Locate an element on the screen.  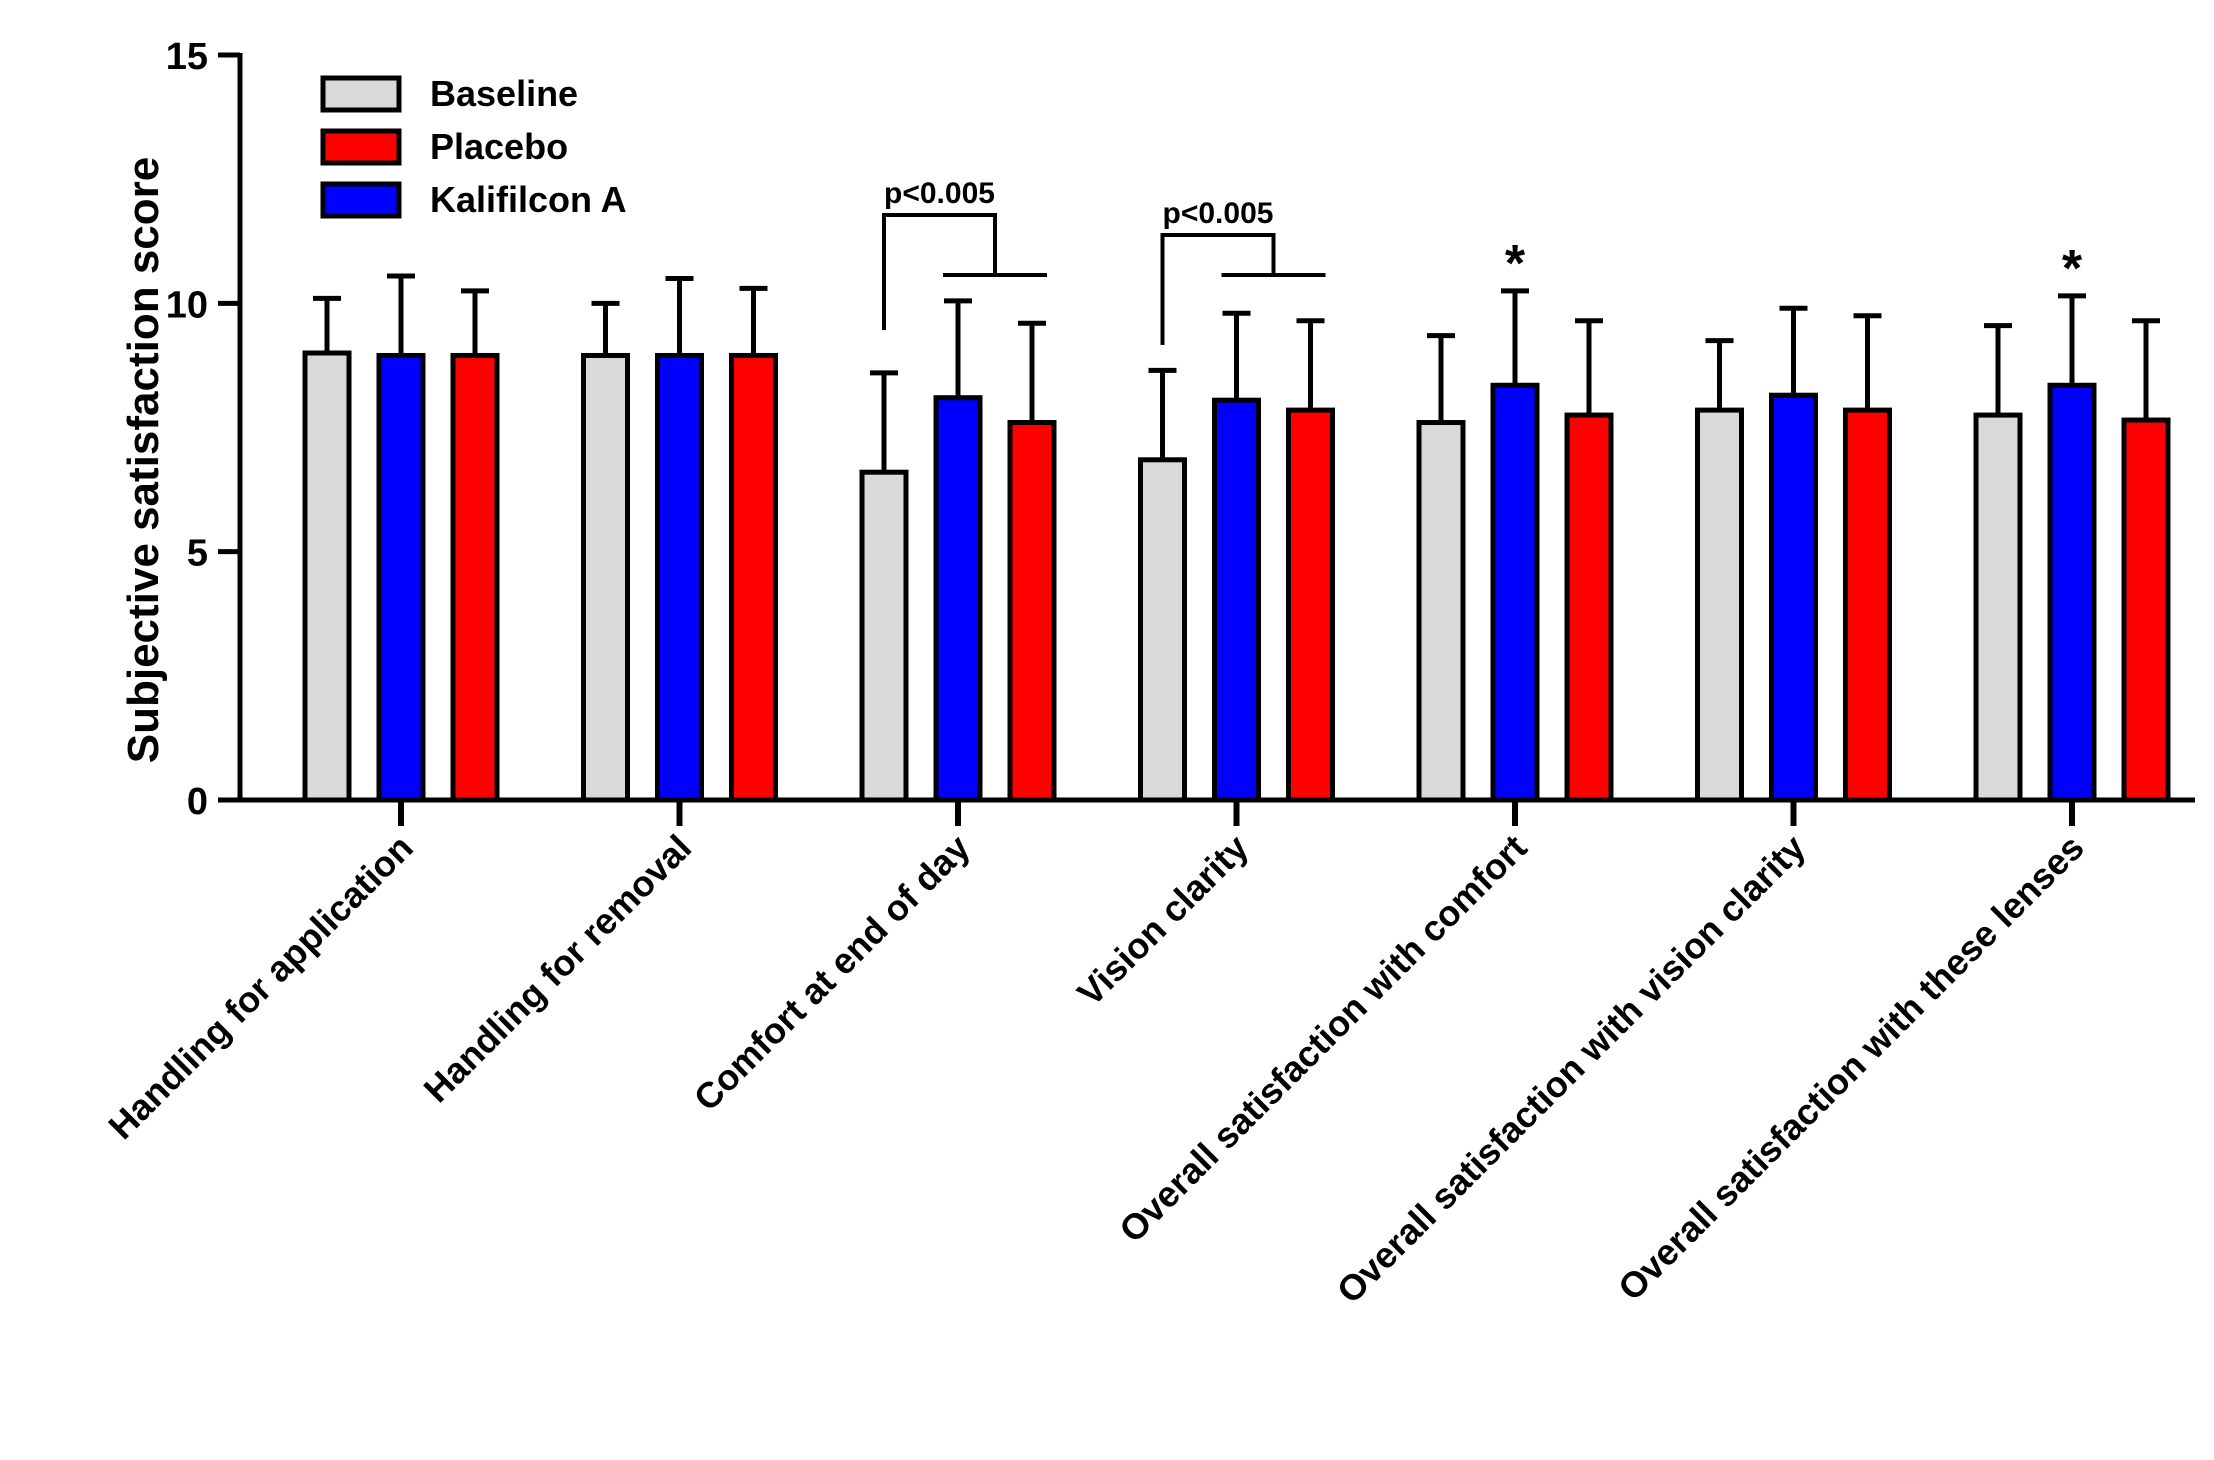
y-tick-label: 10 is located at coordinates (187, 305).